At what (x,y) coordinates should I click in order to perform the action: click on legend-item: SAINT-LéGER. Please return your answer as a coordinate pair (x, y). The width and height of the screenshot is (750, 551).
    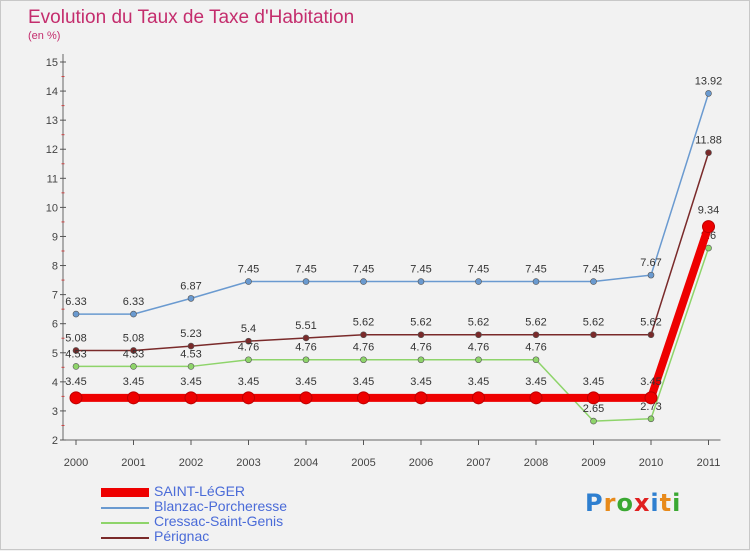
    Looking at the image, I should click on (231, 491).